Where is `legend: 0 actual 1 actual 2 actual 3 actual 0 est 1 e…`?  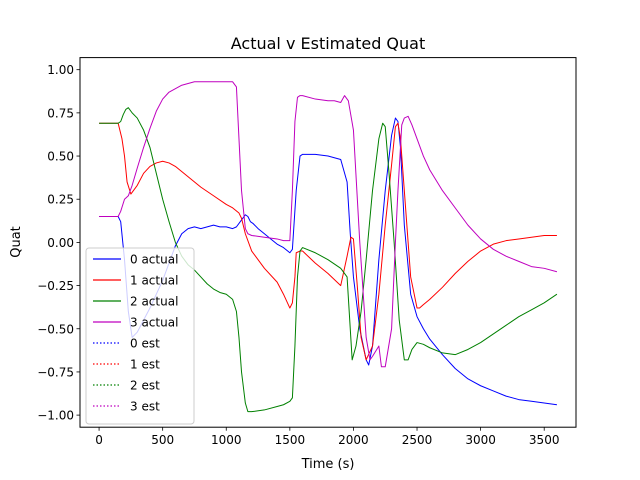 legend: 0 actual 1 actual 2 actual 3 actual 0 est 1 e… is located at coordinates (140, 336).